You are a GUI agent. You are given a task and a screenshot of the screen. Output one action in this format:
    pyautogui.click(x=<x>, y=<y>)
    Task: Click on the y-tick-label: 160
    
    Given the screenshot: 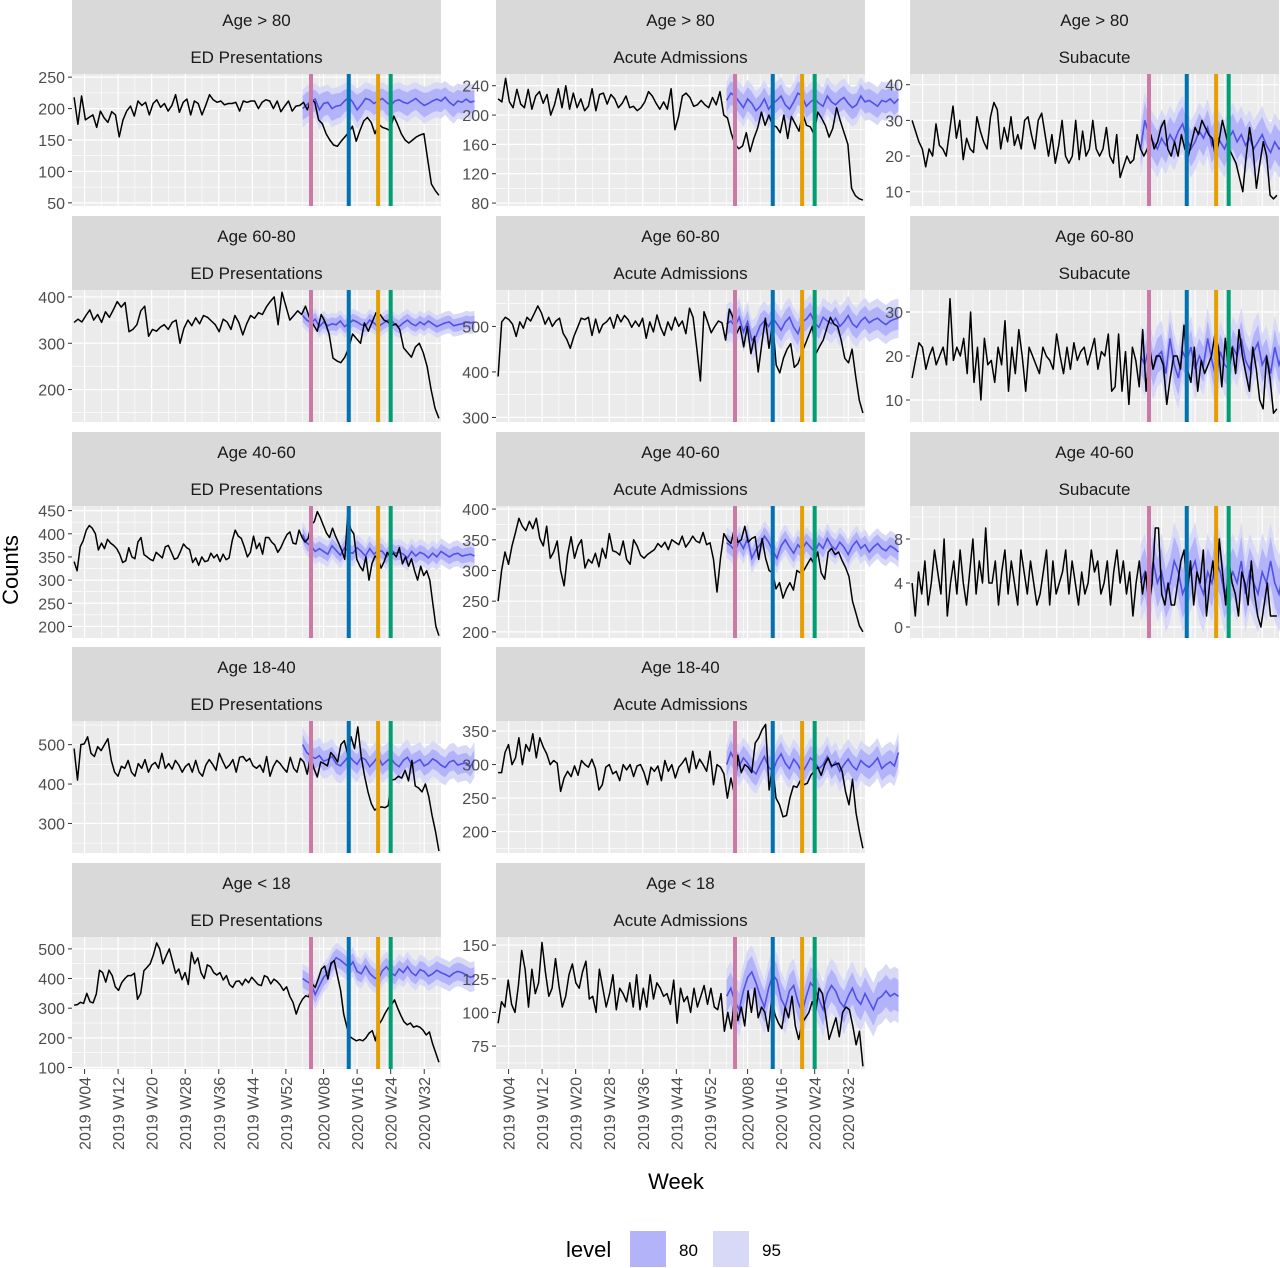 What is the action you would take?
    pyautogui.click(x=475, y=145)
    